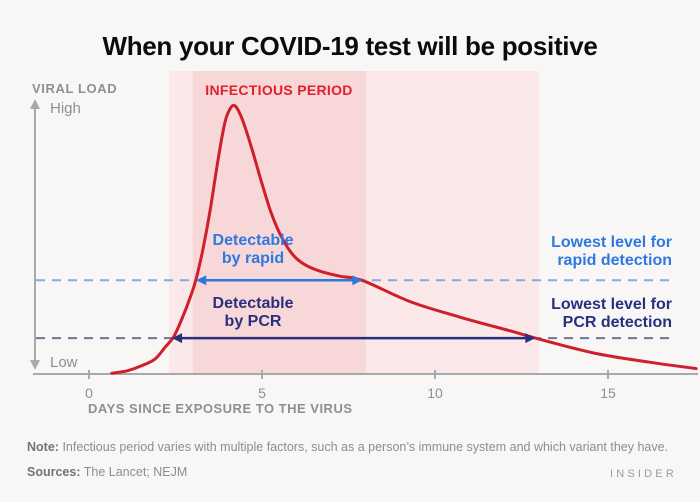  What do you see at coordinates (89, 393) in the screenshot?
I see `x-tick-label-0: 0` at bounding box center [89, 393].